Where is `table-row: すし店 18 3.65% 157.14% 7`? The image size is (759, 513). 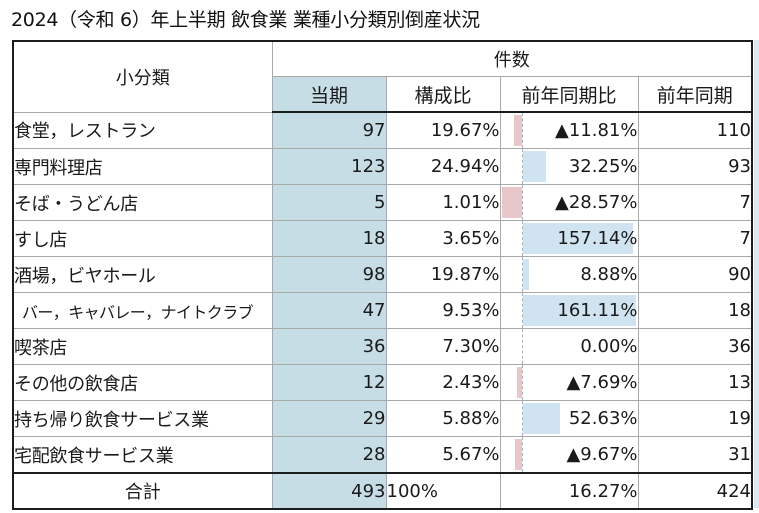
table-row: すし店 18 3.65% 157.14% 7 is located at coordinates (382, 238).